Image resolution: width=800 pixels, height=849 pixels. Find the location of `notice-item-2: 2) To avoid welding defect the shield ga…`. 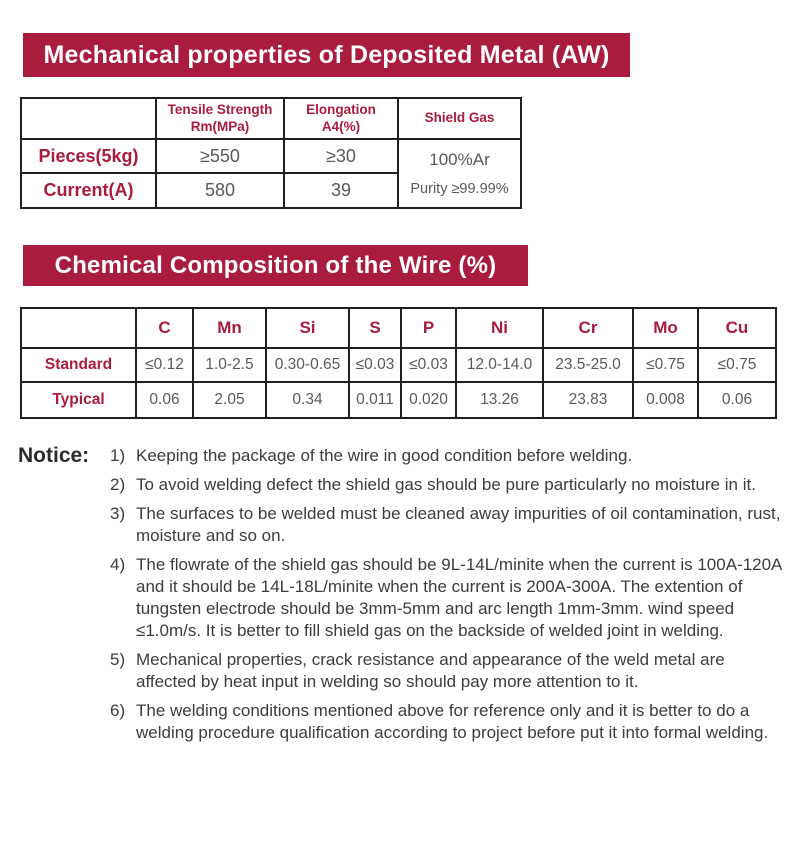

notice-item-2: 2) To avoid welding defect the shield ga… is located at coordinates (451, 485).